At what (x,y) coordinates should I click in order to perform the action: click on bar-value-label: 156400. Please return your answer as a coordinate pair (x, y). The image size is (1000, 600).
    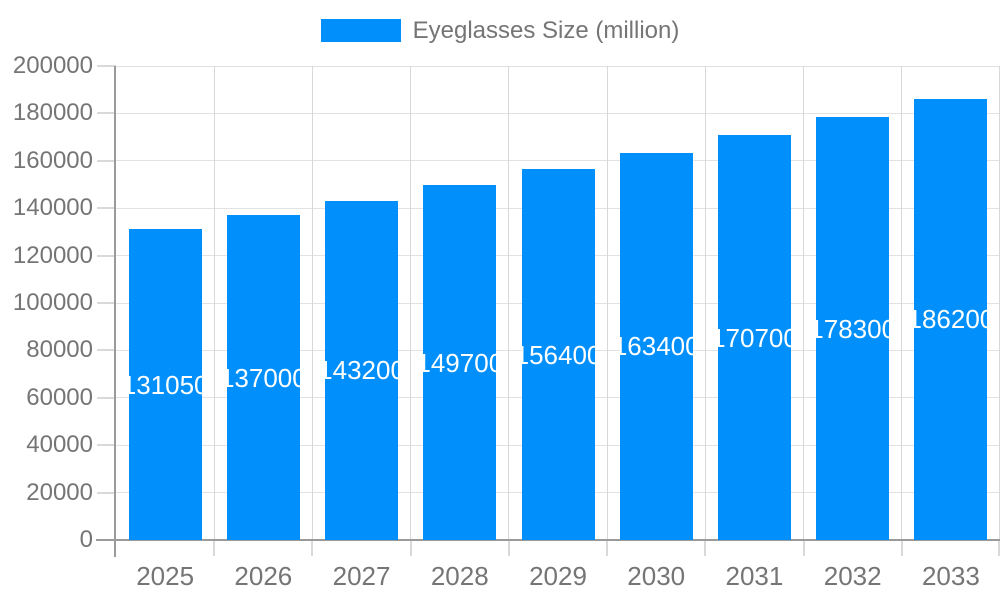
    Looking at the image, I should click on (558, 354).